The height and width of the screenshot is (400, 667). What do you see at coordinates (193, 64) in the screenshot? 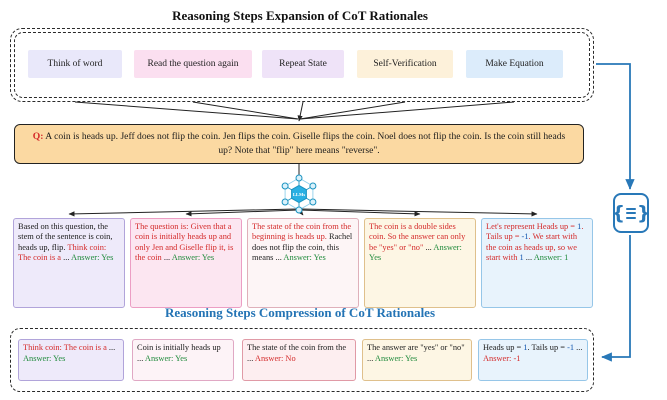
I see `strategy-box-read-again: Read the question again` at bounding box center [193, 64].